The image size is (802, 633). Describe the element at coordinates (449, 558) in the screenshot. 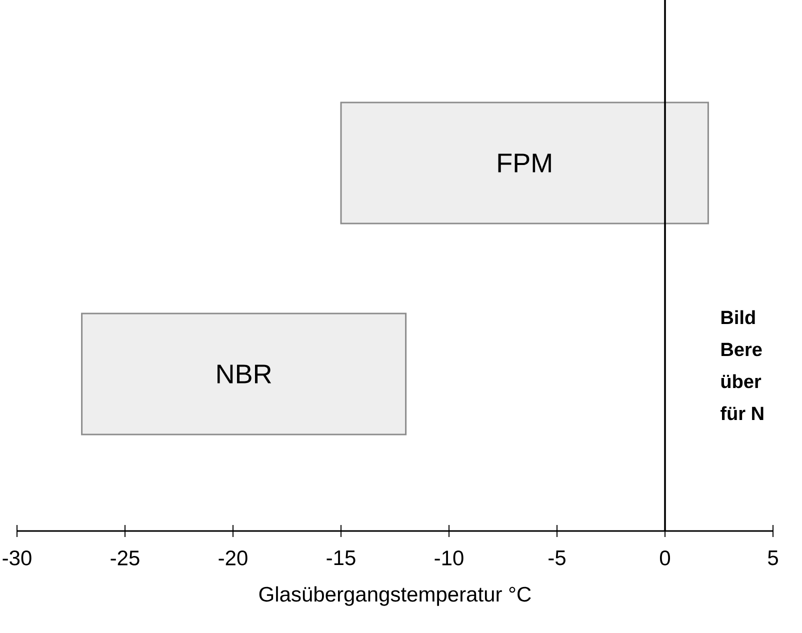

I see `x-tick-label: -10` at that location.